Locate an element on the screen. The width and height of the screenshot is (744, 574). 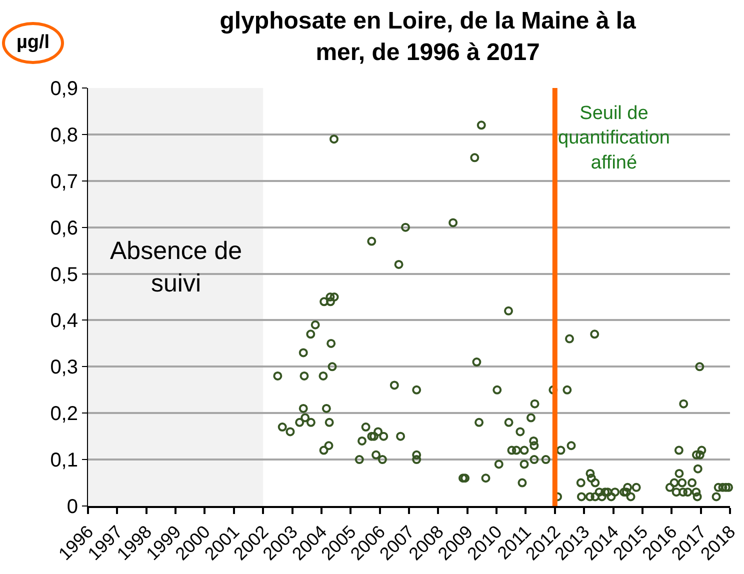
y-tick-label: 0,6 is located at coordinates (64, 228).